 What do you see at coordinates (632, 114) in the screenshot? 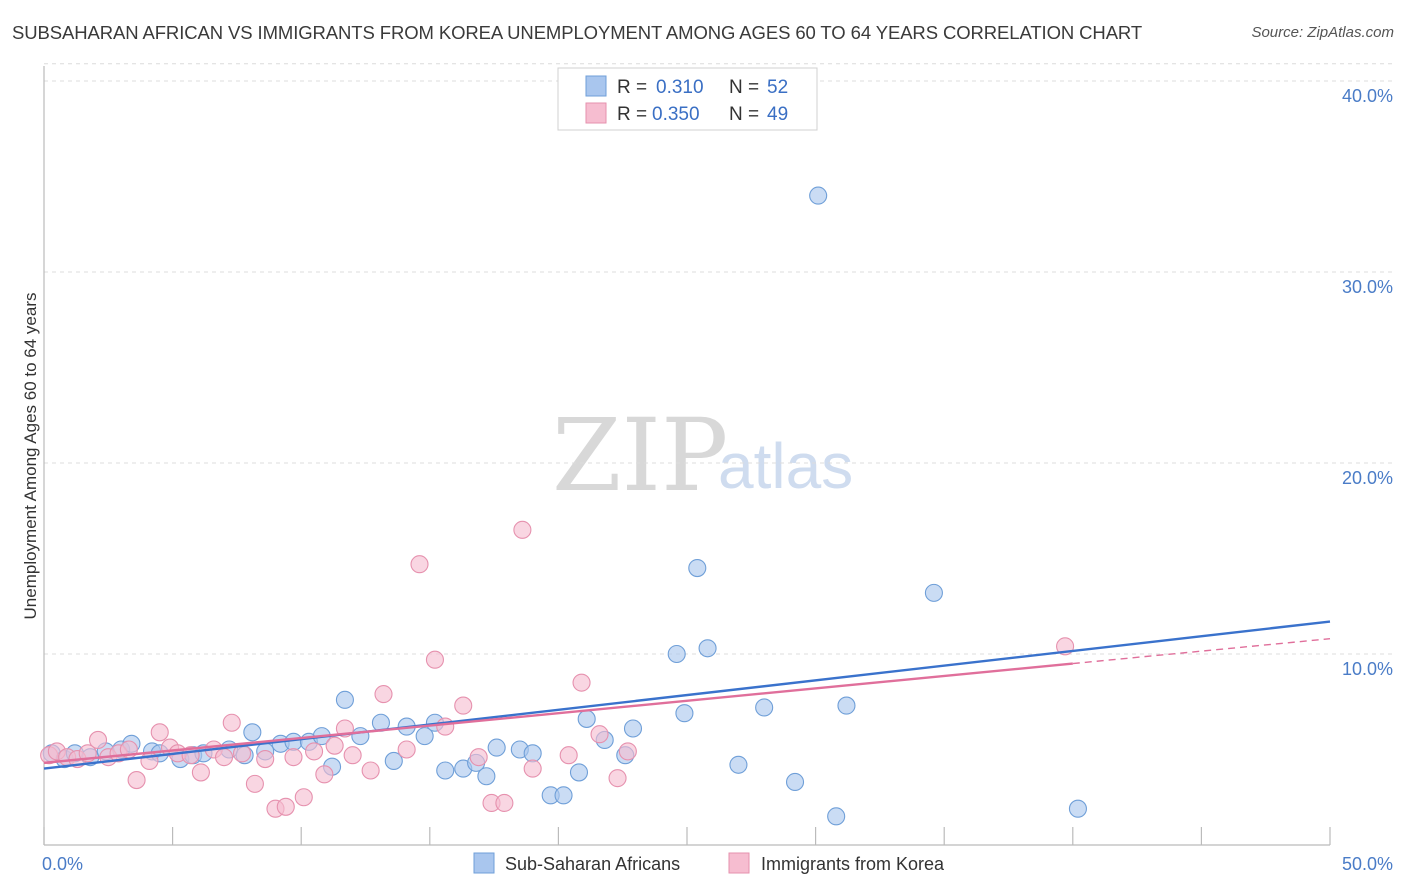
I see `legend-r-label-2: R =` at bounding box center [632, 114].